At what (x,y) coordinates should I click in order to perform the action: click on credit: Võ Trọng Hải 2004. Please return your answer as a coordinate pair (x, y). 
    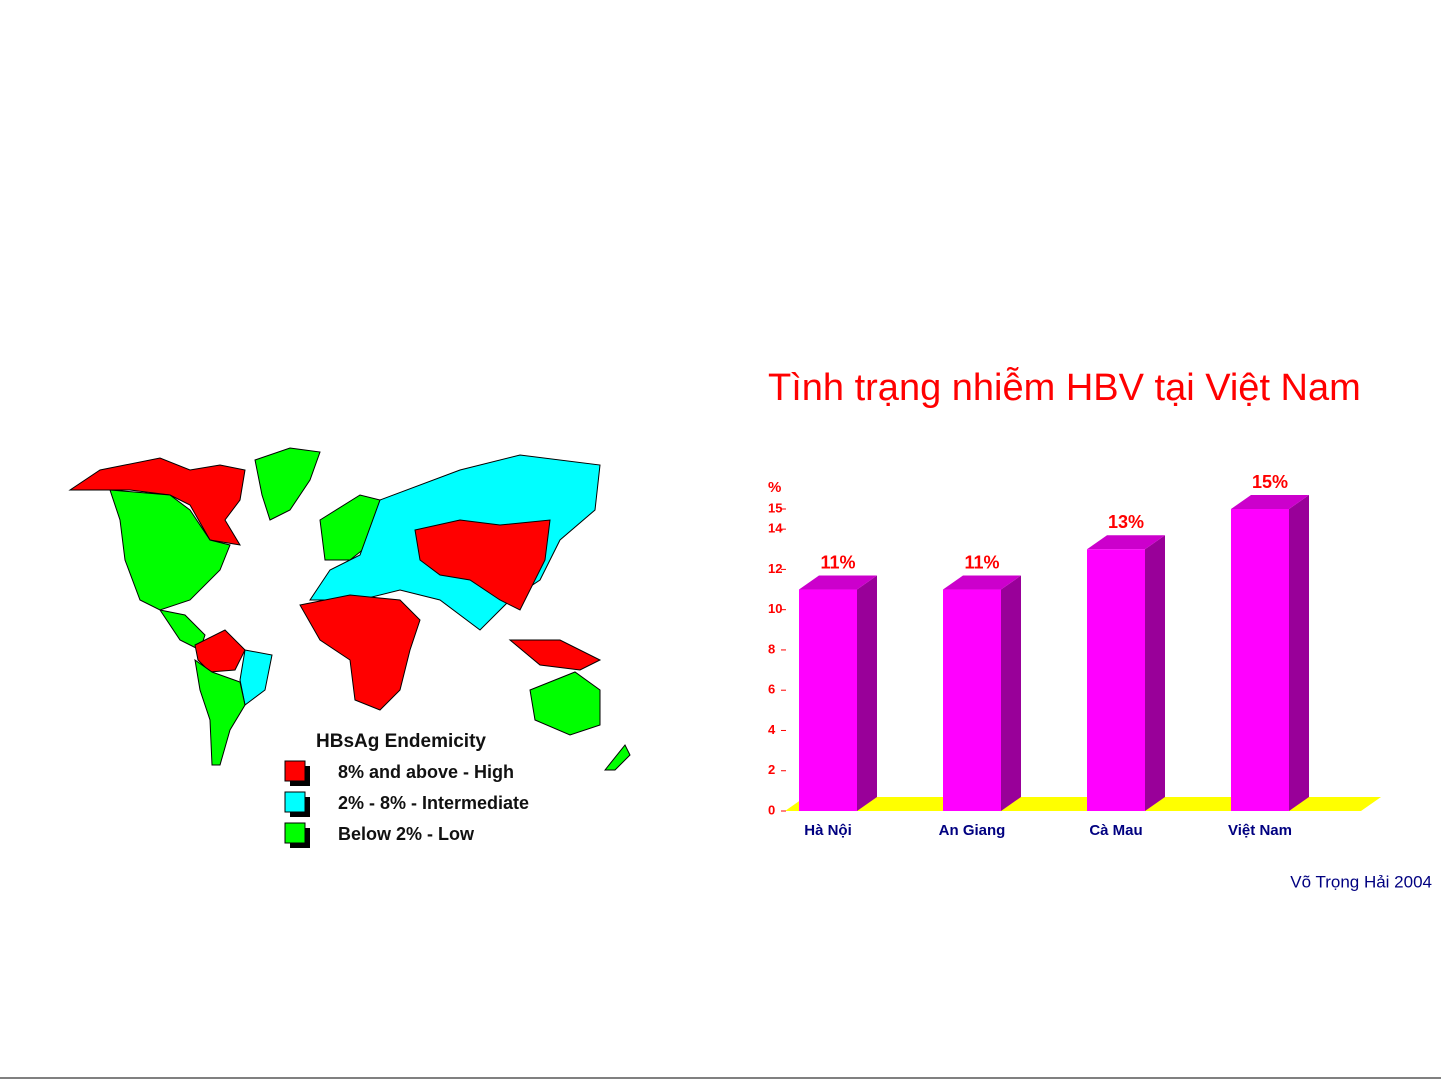
    Looking at the image, I should click on (1361, 881).